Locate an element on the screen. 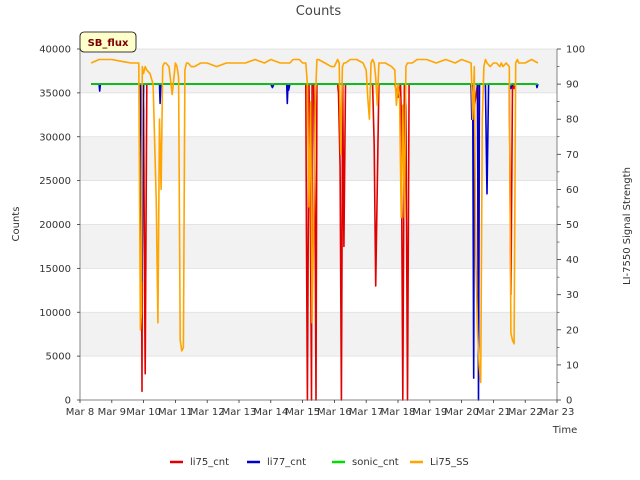  y2-tick-label: 20 is located at coordinates (572, 330).